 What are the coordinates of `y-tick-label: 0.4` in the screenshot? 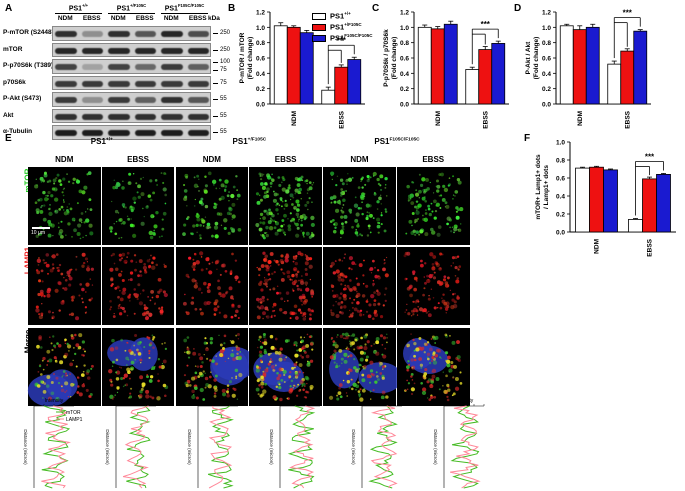 It's located at (560, 197).